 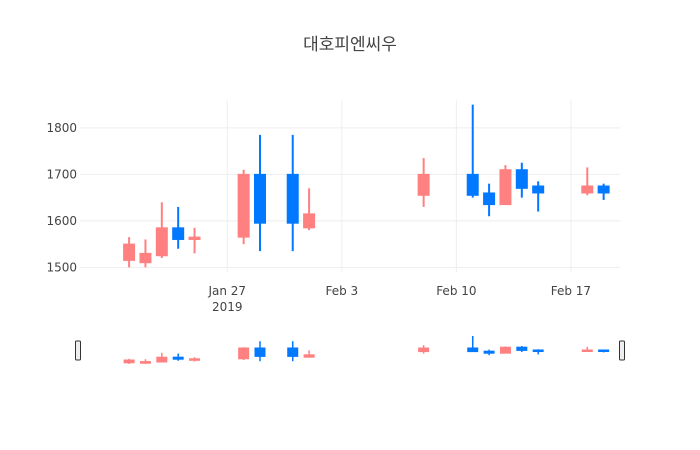 What do you see at coordinates (571, 291) in the screenshot?
I see `x-tick-label: Feb 17` at bounding box center [571, 291].